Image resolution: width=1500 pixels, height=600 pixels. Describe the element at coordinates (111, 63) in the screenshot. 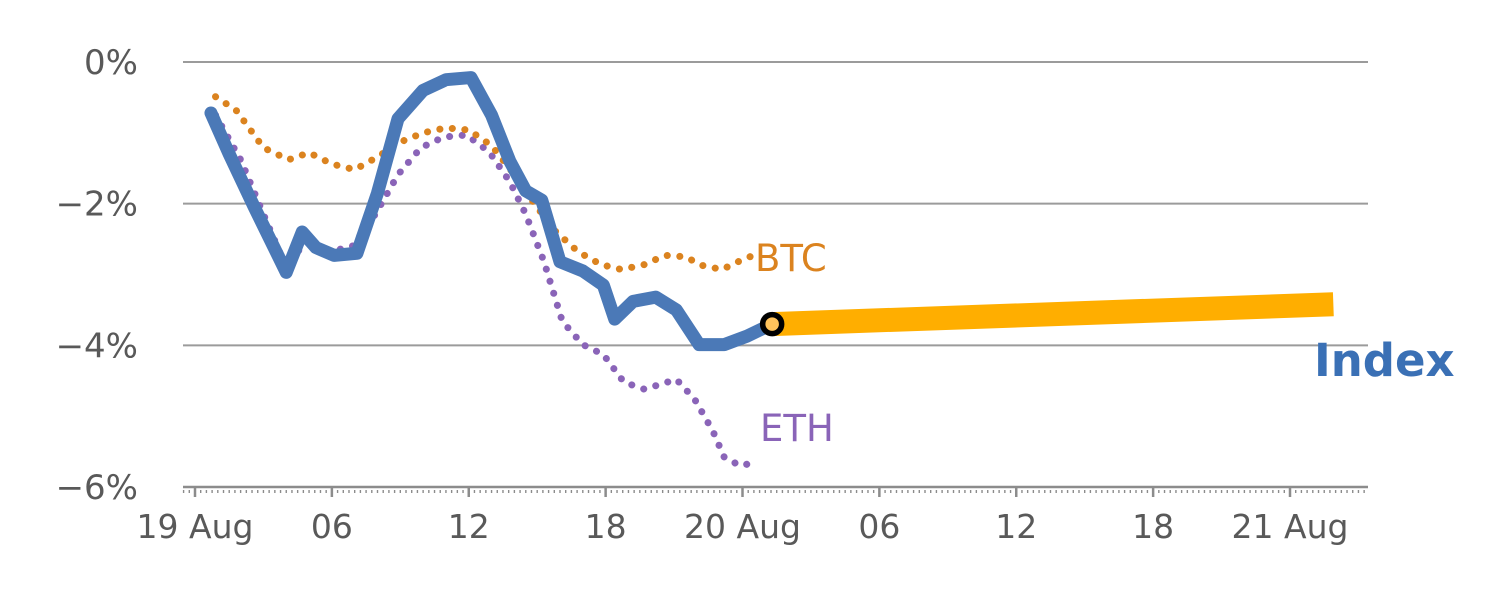

I see `y-tick-label: 0%` at that location.